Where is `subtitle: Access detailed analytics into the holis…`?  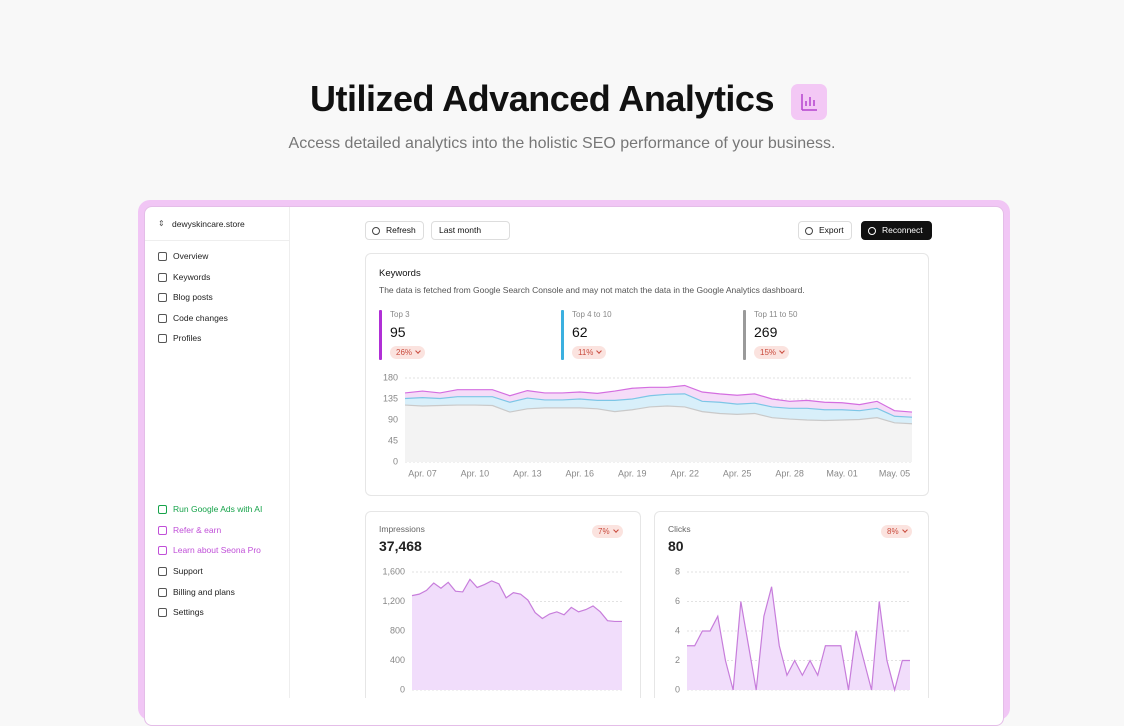 subtitle: Access detailed analytics into the holis… is located at coordinates (562, 143).